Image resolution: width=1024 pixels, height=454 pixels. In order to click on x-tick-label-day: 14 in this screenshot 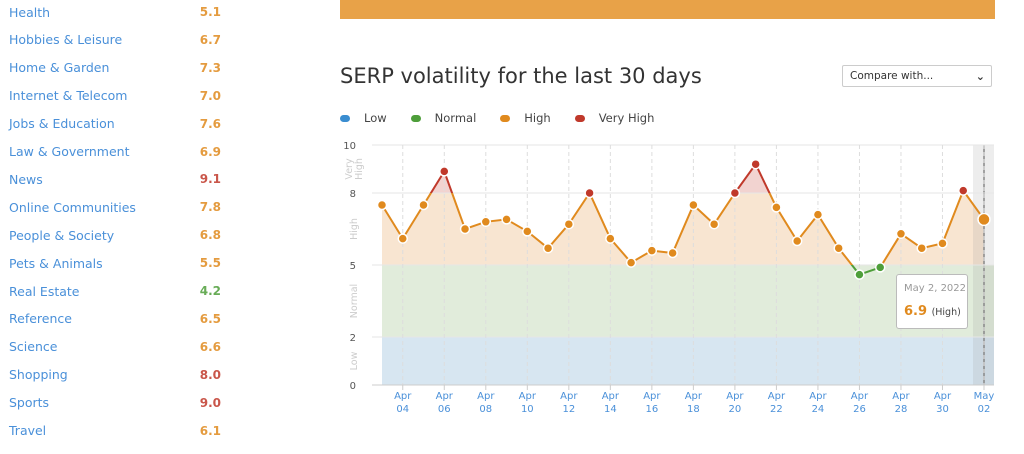, I will do `click(610, 409)`.